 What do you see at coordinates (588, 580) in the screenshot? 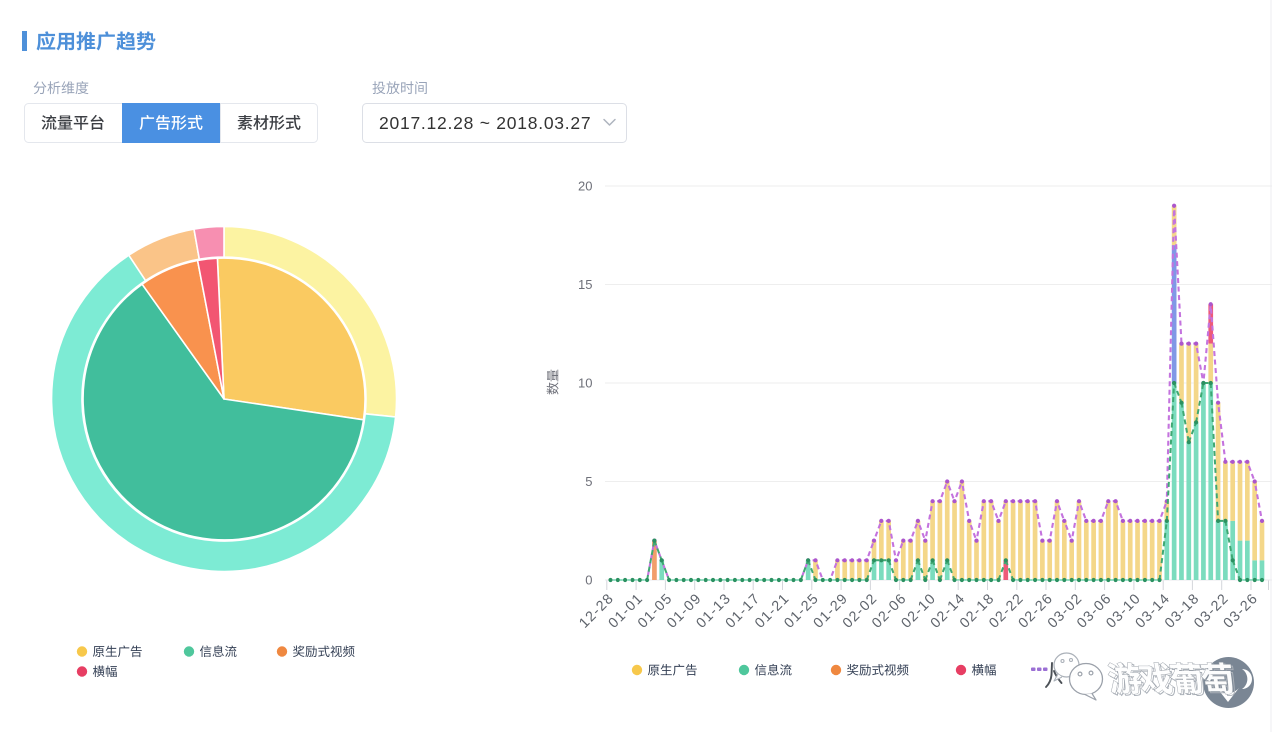
I see `svg-text: 0` at bounding box center [588, 580].